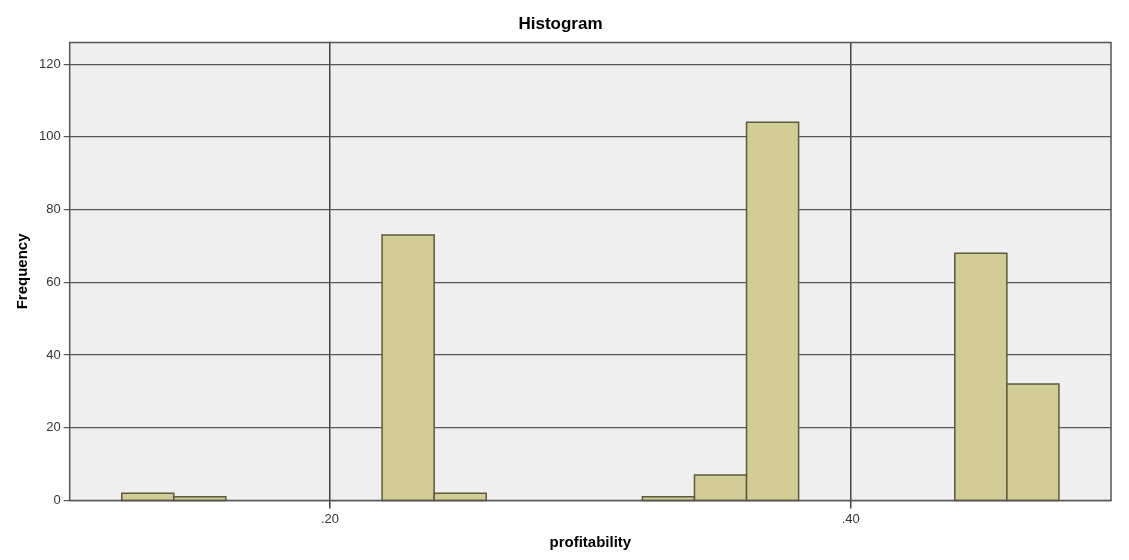  I want to click on y-tick-label: 20, so click(53, 427).